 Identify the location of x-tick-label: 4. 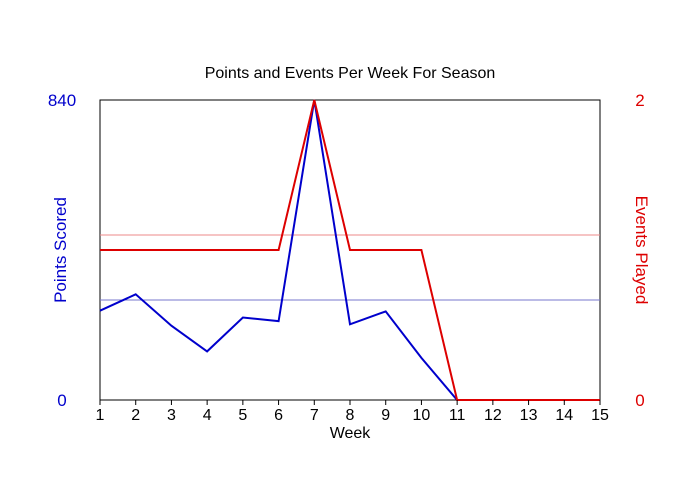
(207, 415).